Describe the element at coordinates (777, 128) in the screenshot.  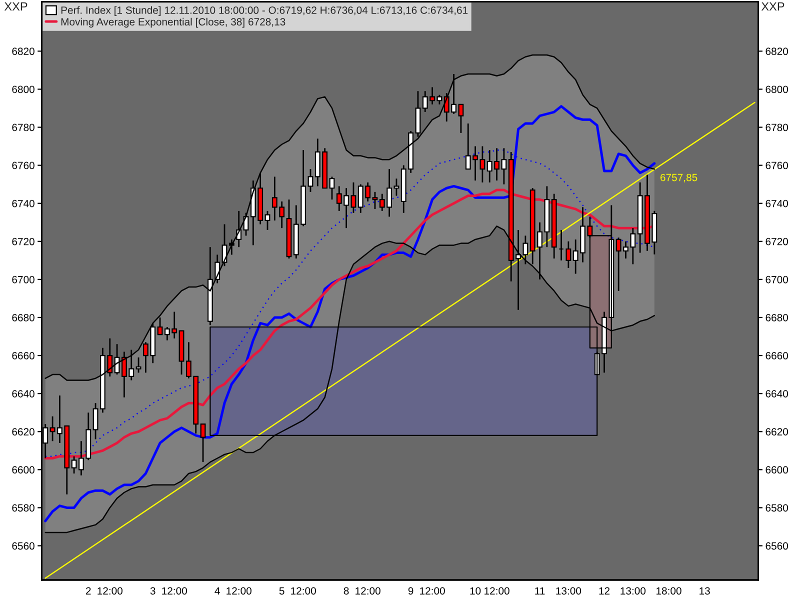
I see `y2-tick-label: 6780` at that location.